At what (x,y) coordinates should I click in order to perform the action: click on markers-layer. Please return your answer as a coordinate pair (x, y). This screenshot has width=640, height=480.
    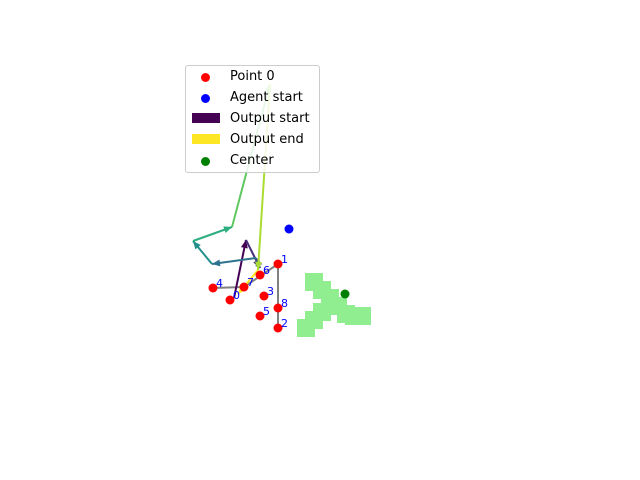
    Looking at the image, I should click on (317, 261).